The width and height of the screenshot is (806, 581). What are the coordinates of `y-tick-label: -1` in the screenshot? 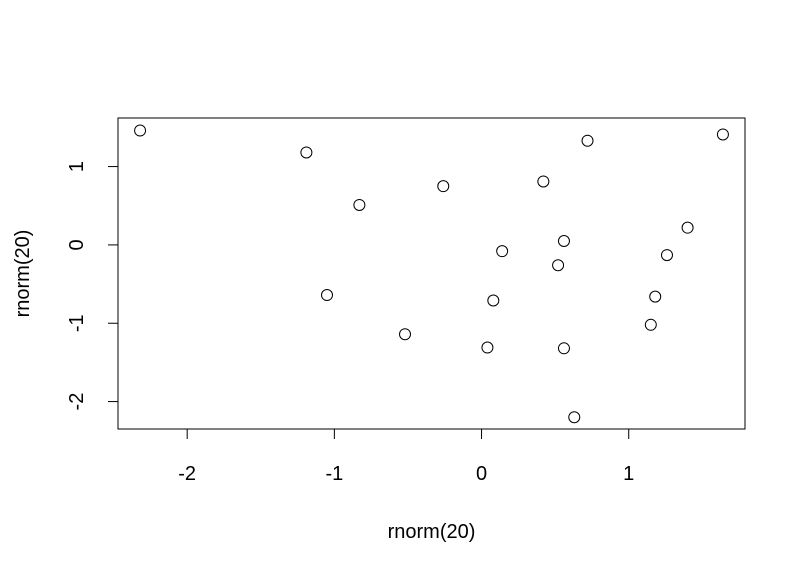 It's located at (77, 323).